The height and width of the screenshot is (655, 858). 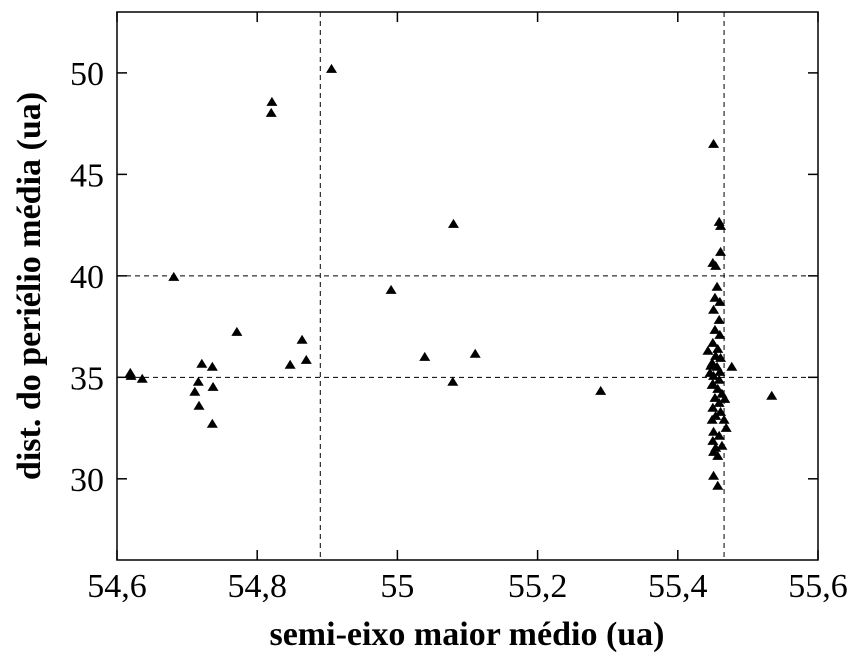 I want to click on y-tick-label: 35, so click(x=87, y=378).